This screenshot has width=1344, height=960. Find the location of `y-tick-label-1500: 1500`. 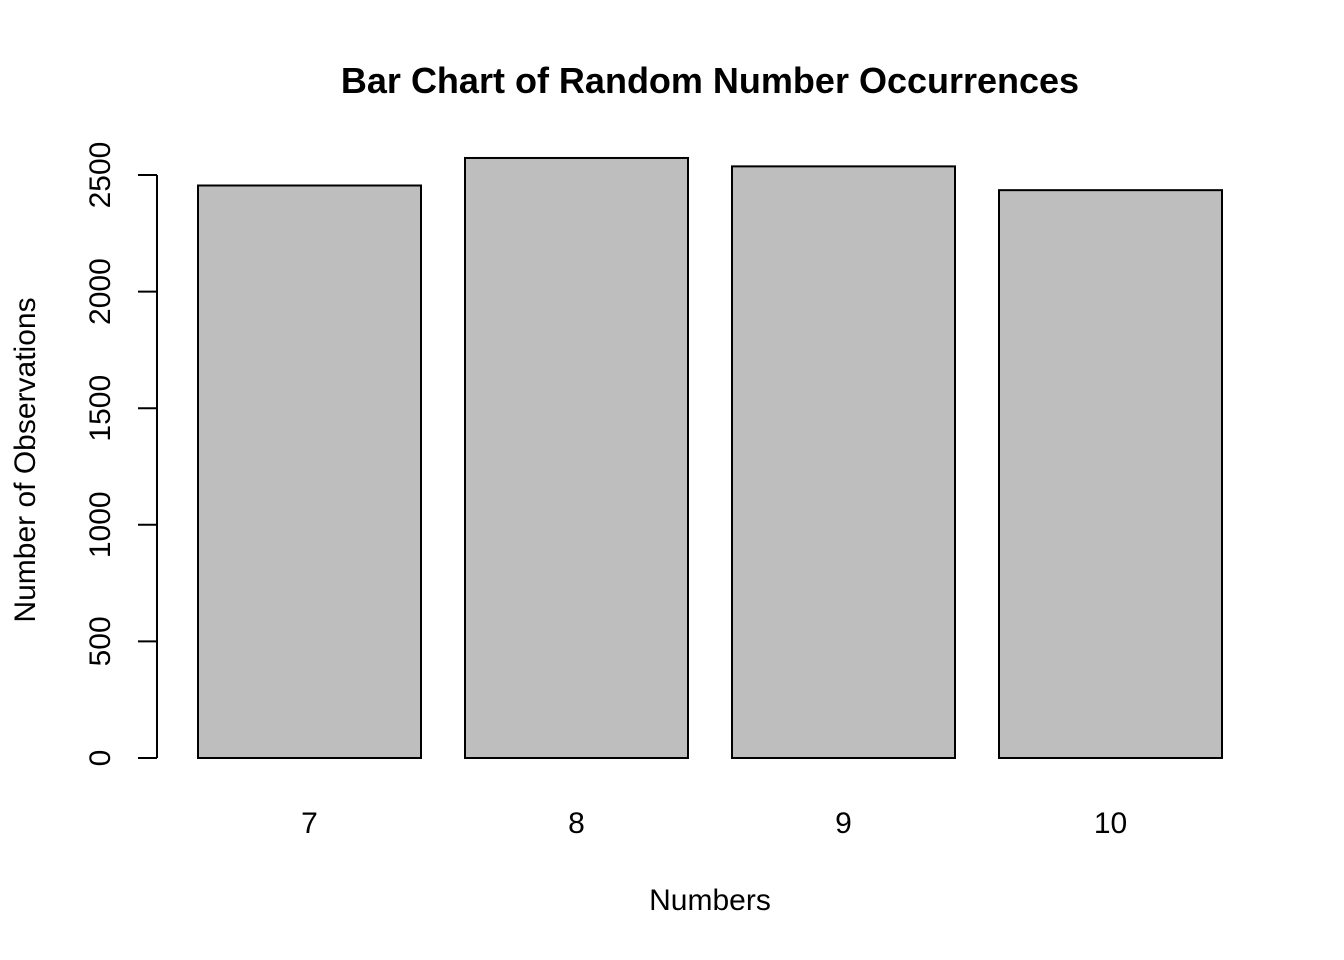

y-tick-label-1500: 1500 is located at coordinates (100, 408).